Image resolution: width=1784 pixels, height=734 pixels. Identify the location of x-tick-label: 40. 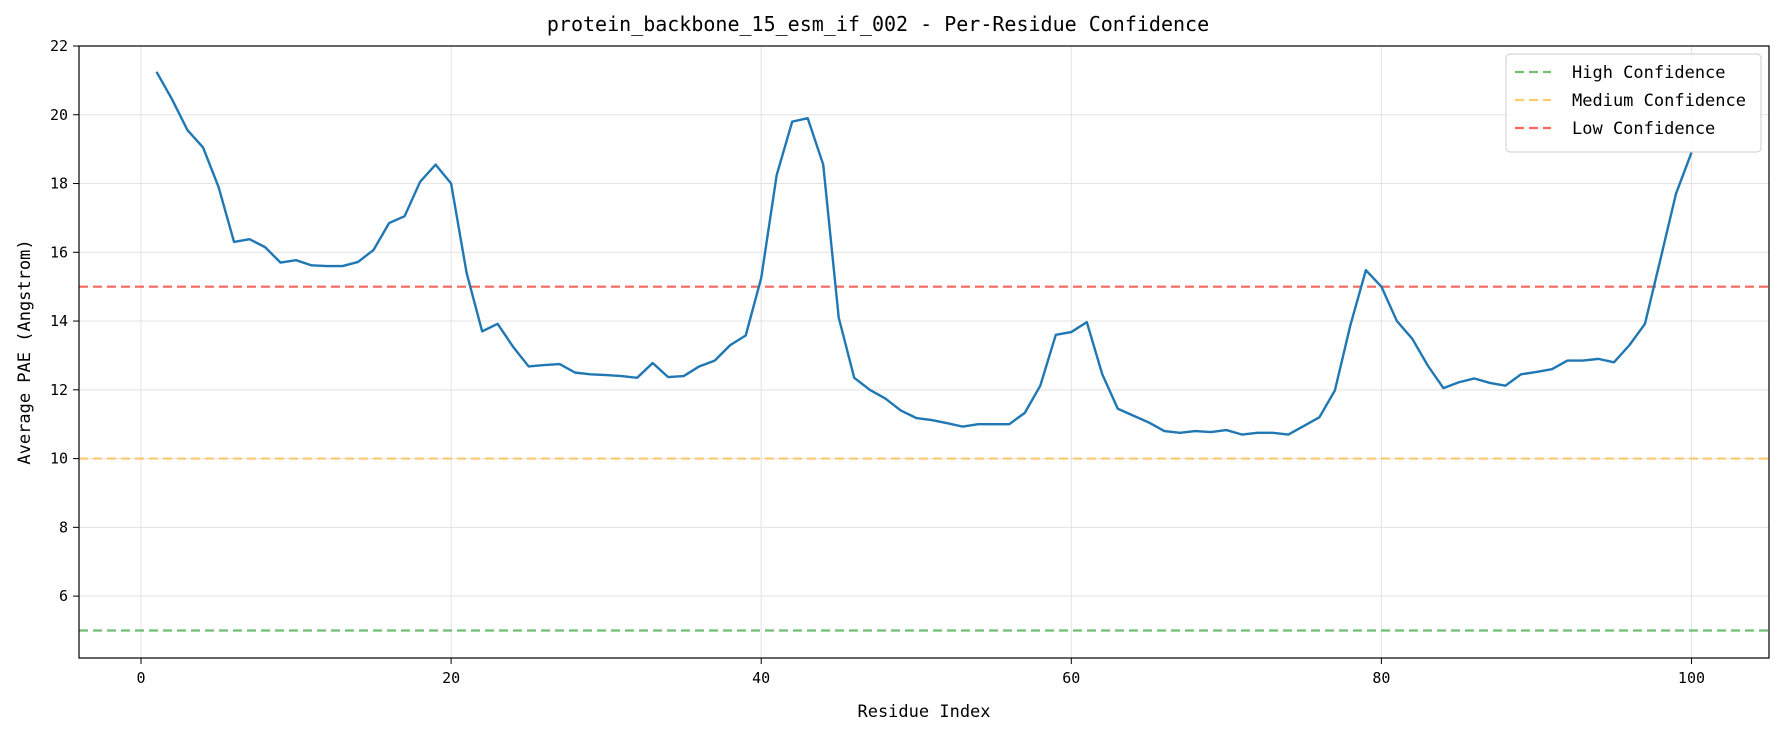
(761, 678).